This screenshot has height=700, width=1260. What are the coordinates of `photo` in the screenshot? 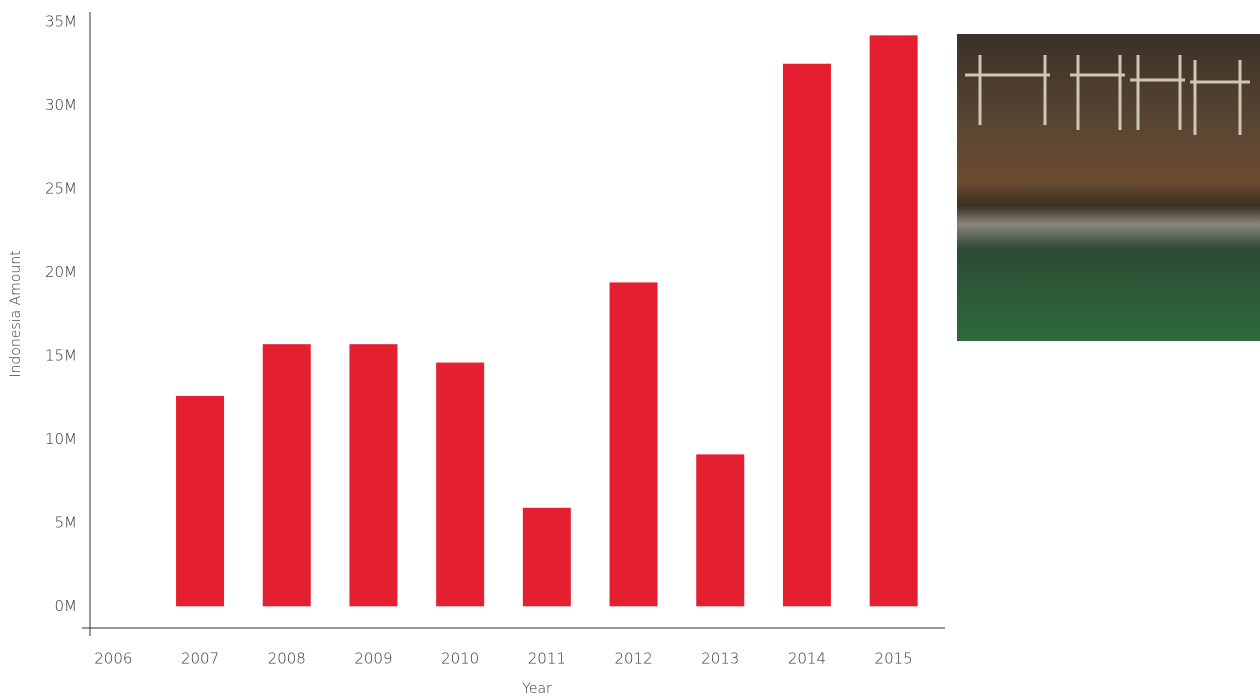 It's located at (1108, 187).